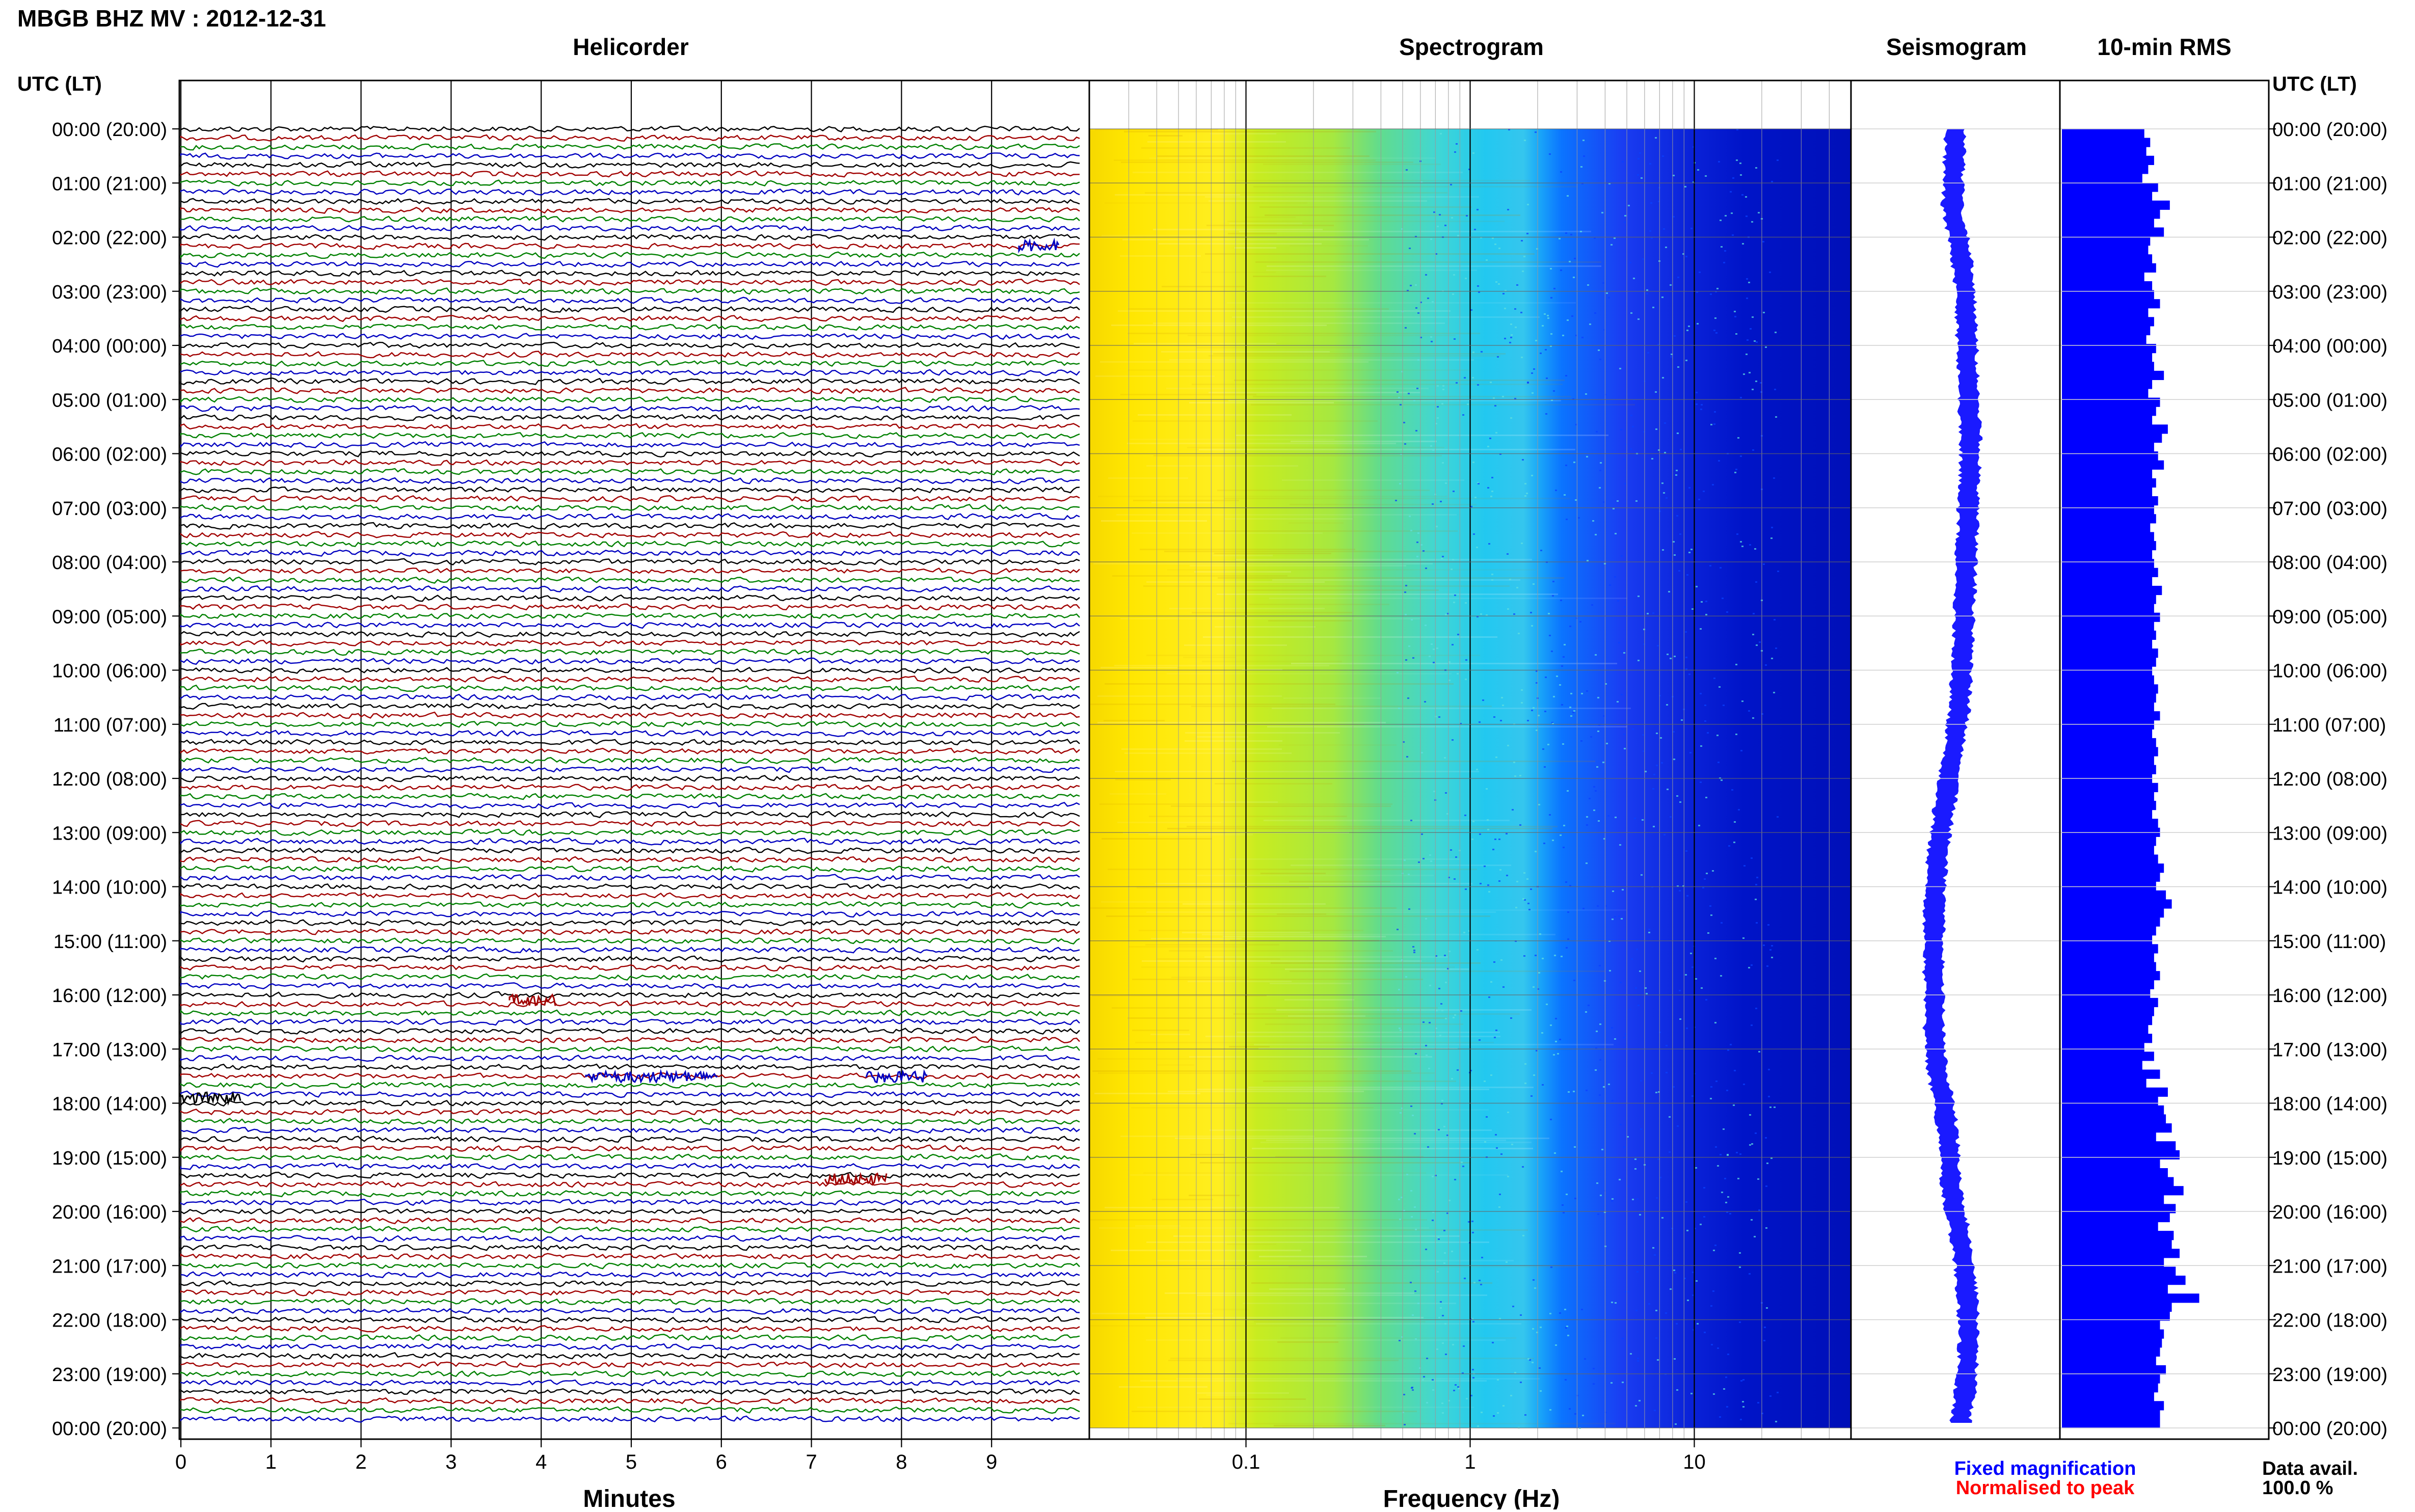  I want to click on time-label-right: 06:00 (02:00), so click(2330, 455).